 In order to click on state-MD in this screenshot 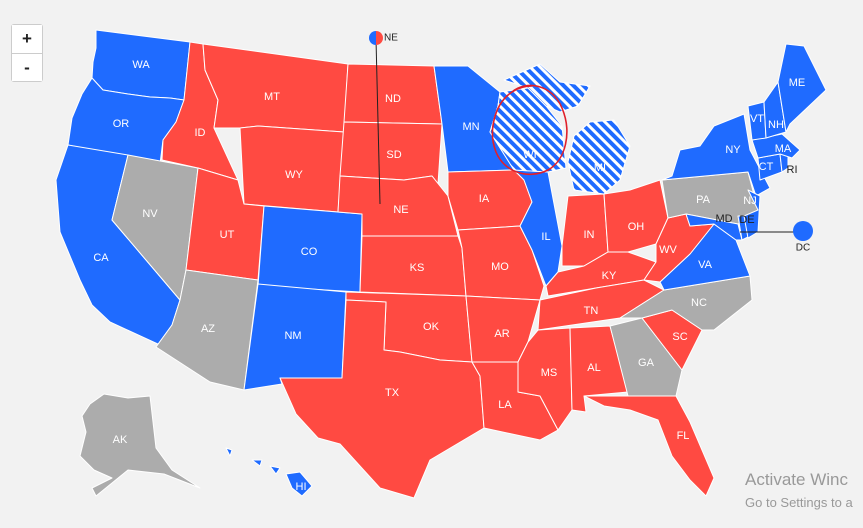, I will do `click(714, 227)`.